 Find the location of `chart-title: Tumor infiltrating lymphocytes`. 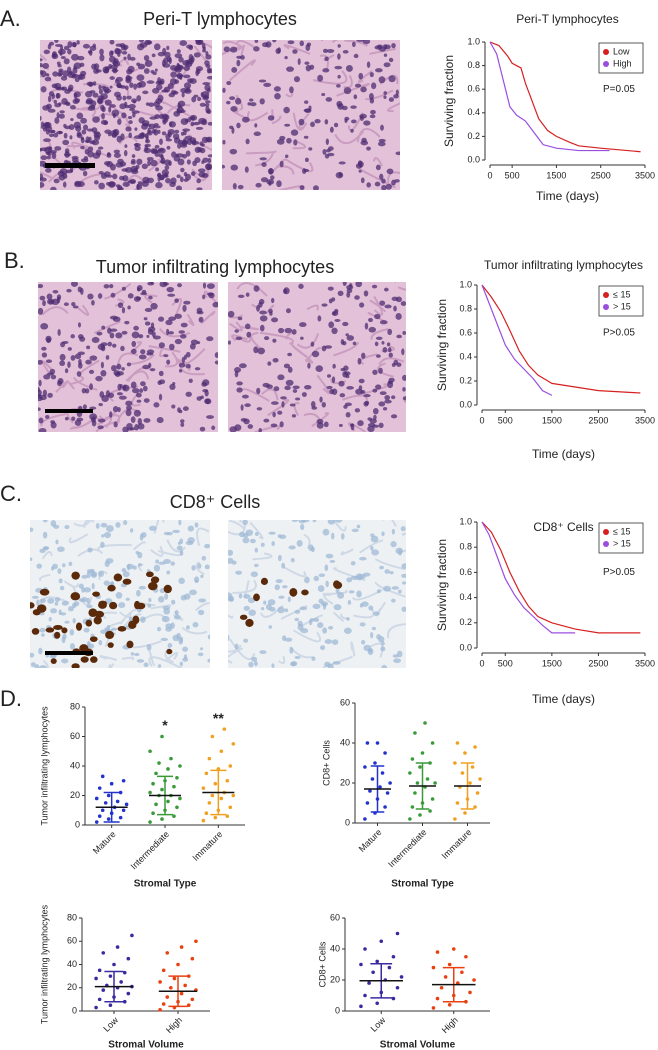

chart-title: Tumor infiltrating lymphocytes is located at coordinates (563, 265).